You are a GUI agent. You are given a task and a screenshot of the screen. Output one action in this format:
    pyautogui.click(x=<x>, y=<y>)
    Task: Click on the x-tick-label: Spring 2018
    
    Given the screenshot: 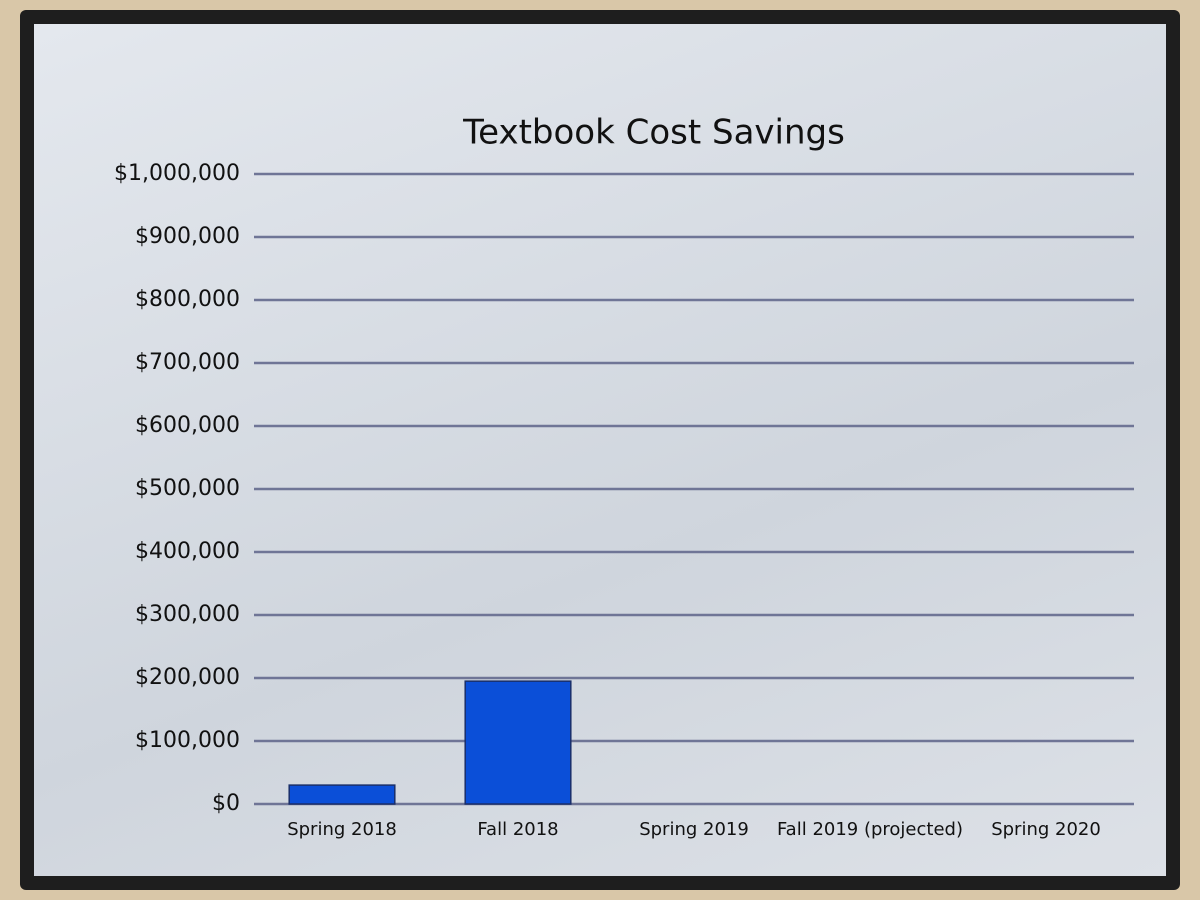 What is the action you would take?
    pyautogui.click(x=342, y=829)
    